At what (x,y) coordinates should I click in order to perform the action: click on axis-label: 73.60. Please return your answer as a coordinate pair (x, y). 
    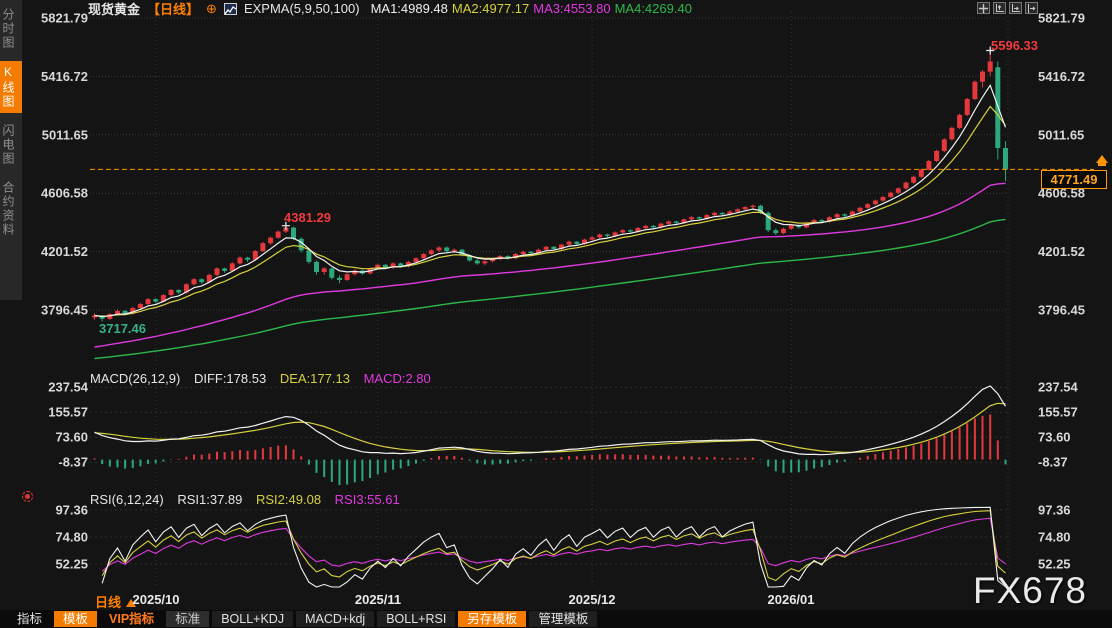
    Looking at the image, I should click on (1054, 437).